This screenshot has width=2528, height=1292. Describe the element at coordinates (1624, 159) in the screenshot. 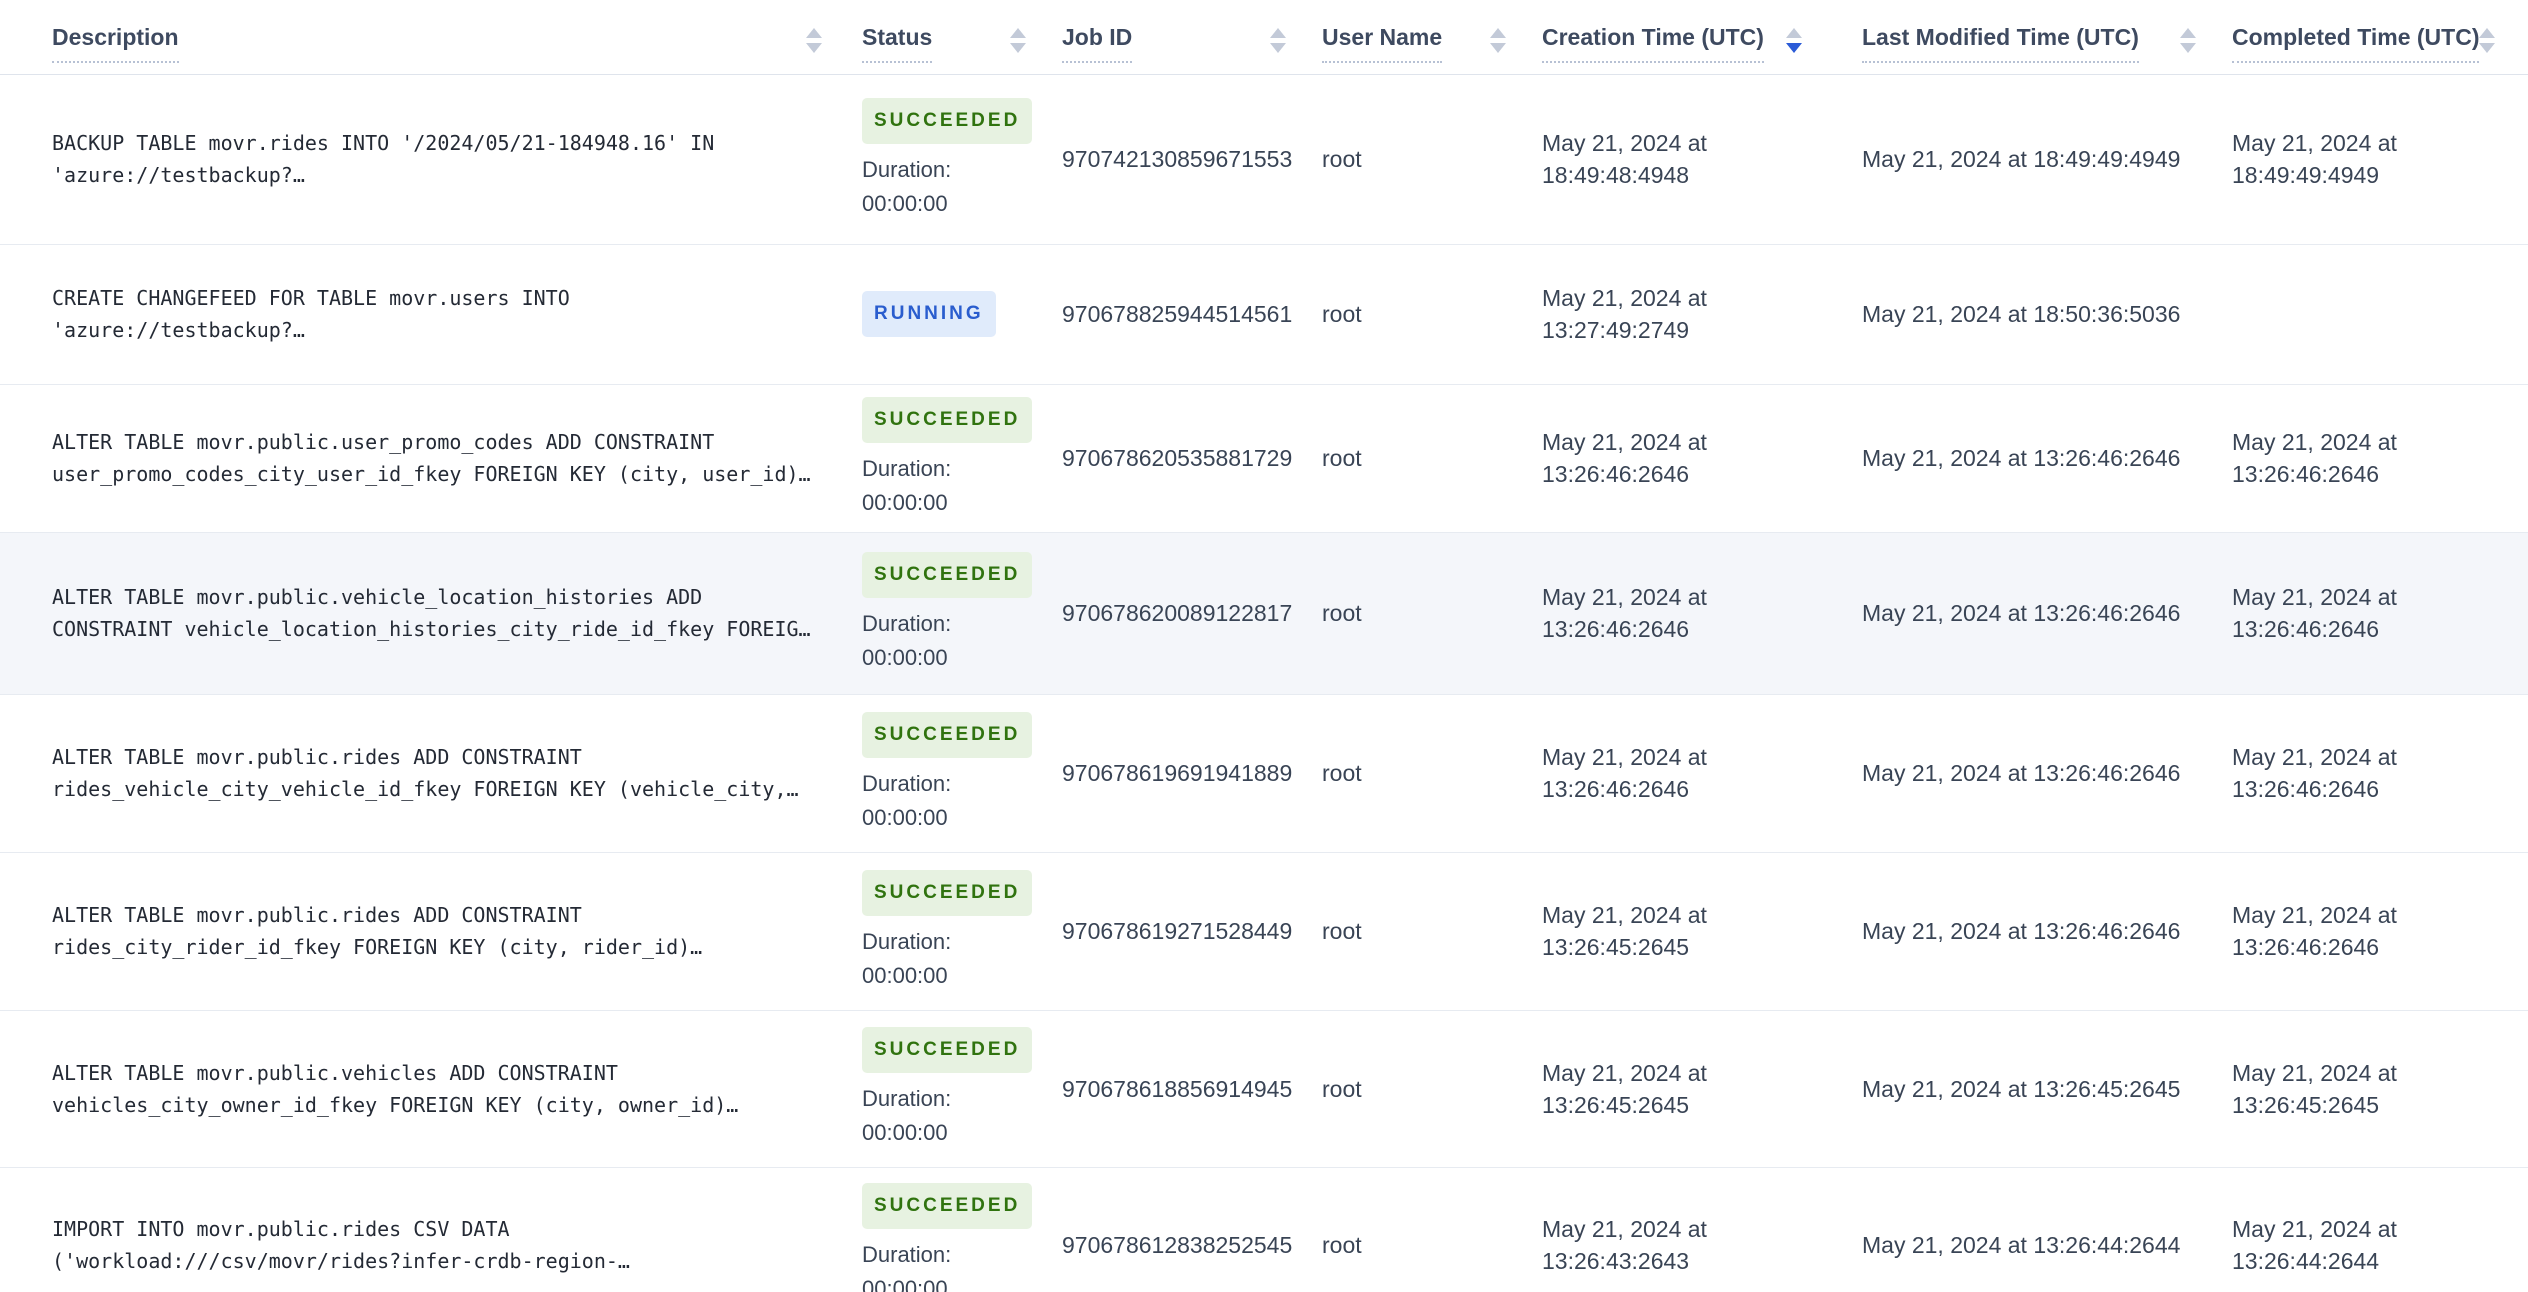

I see `creation-time: May 21, 2024 at 18:49:48:4948` at that location.